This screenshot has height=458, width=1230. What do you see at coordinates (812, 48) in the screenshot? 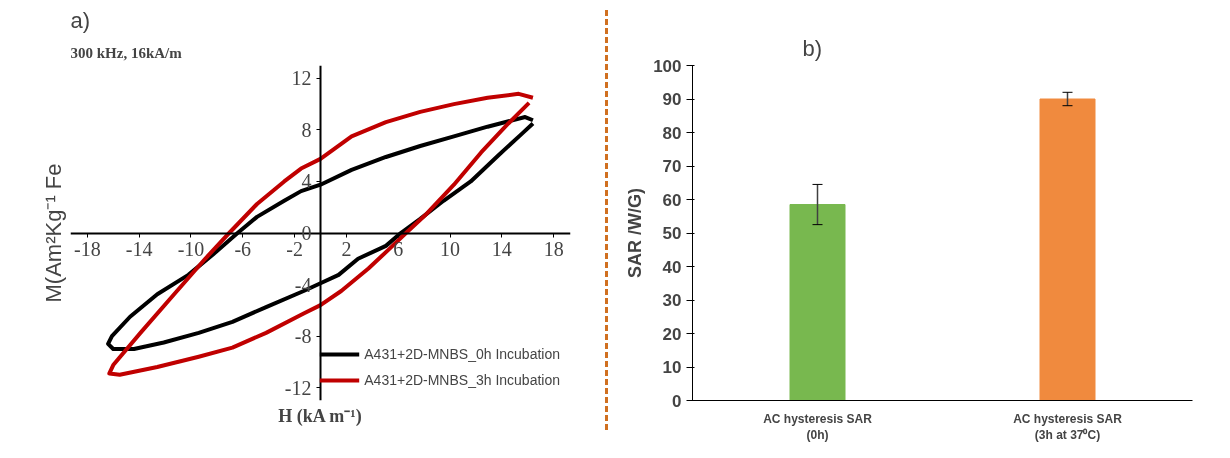
I see `chart-title: b)` at bounding box center [812, 48].